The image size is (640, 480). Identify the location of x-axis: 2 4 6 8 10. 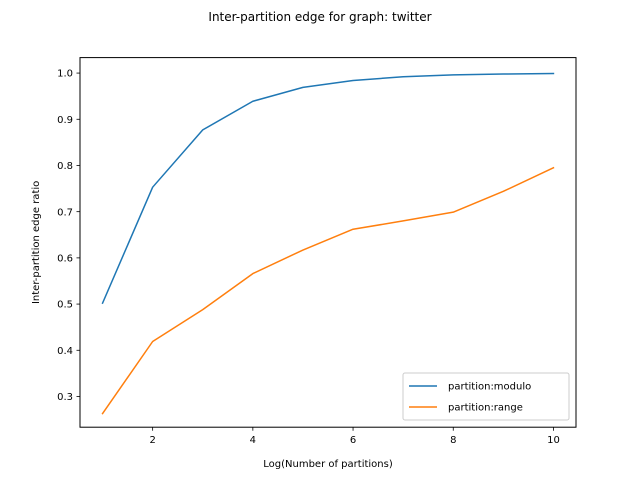
(354, 436).